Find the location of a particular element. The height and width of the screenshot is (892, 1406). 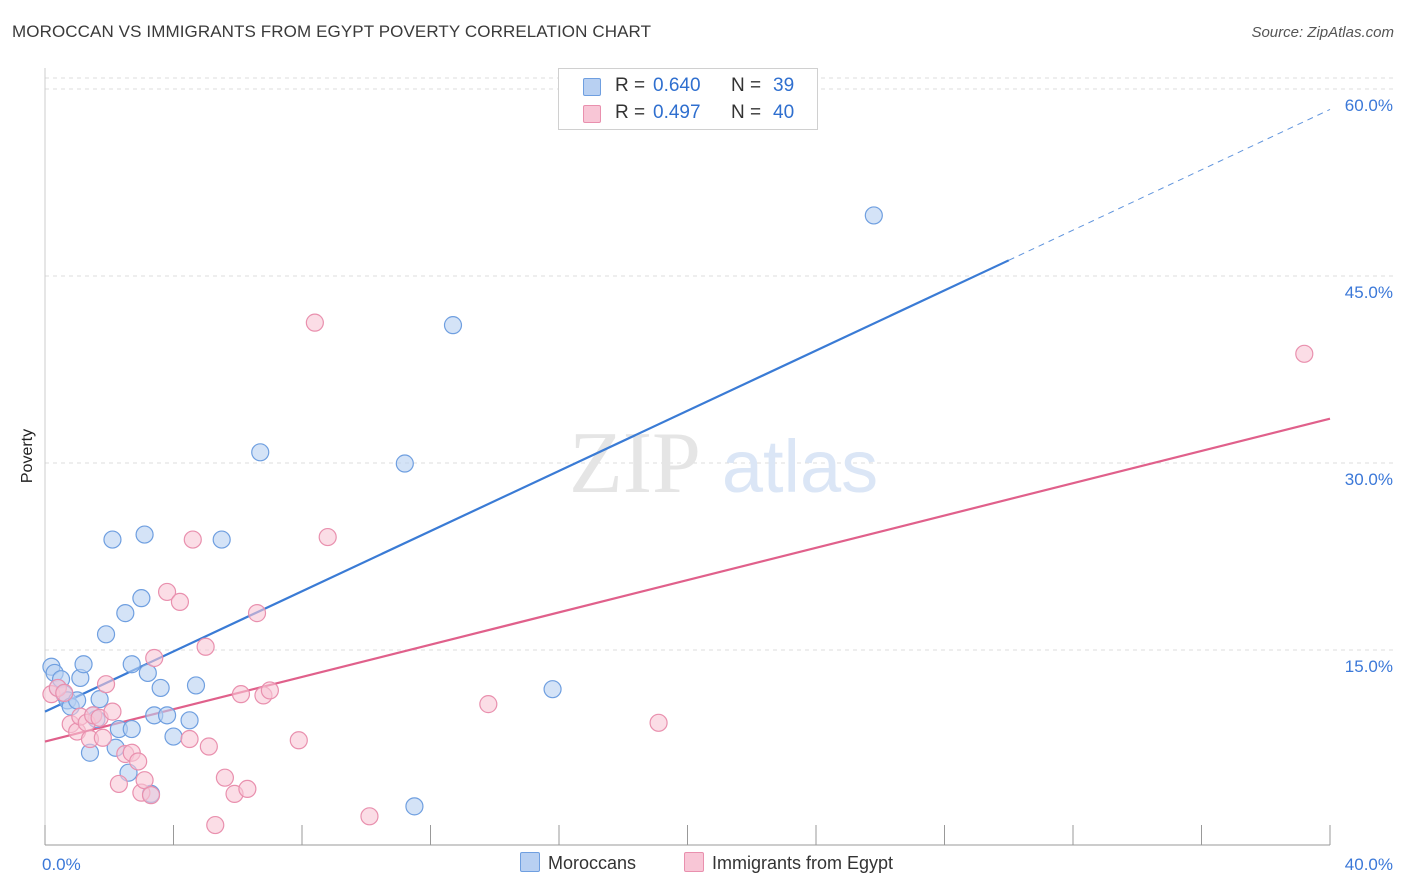

moroccans-legend-label: Moroccans is located at coordinates (592, 863).